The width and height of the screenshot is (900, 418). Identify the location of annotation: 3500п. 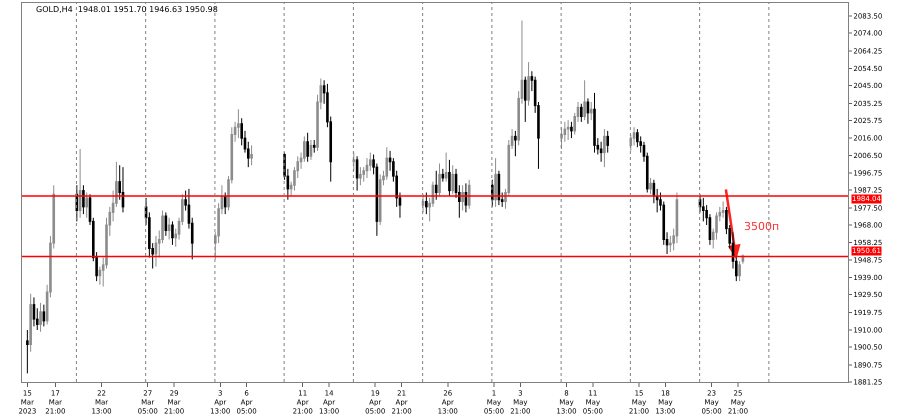
(762, 226).